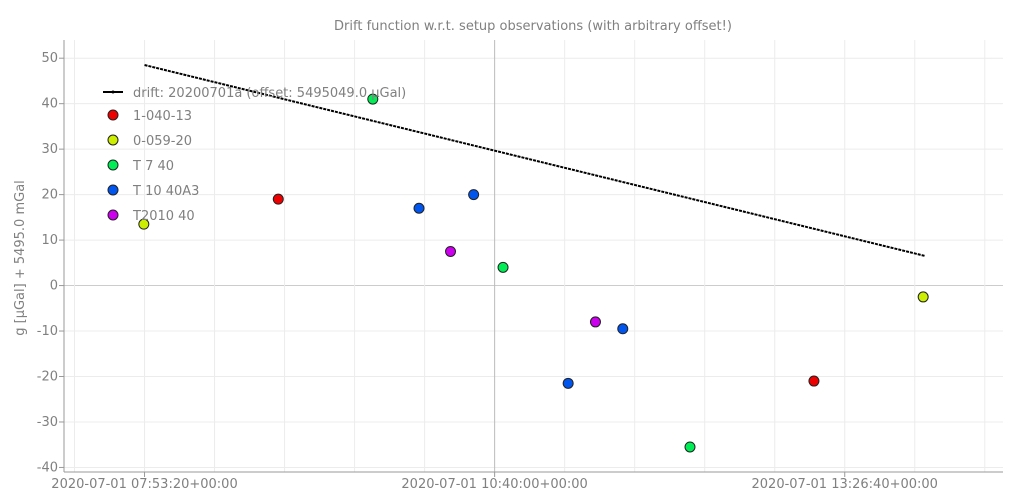  Describe the element at coordinates (49, 58) in the screenshot. I see `y-tick-label: 50` at that location.